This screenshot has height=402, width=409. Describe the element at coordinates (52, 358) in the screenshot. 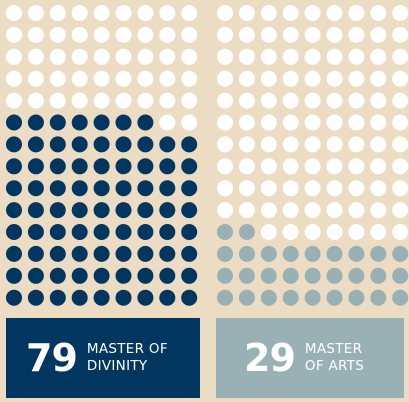

I see `value-label: 79` at that location.